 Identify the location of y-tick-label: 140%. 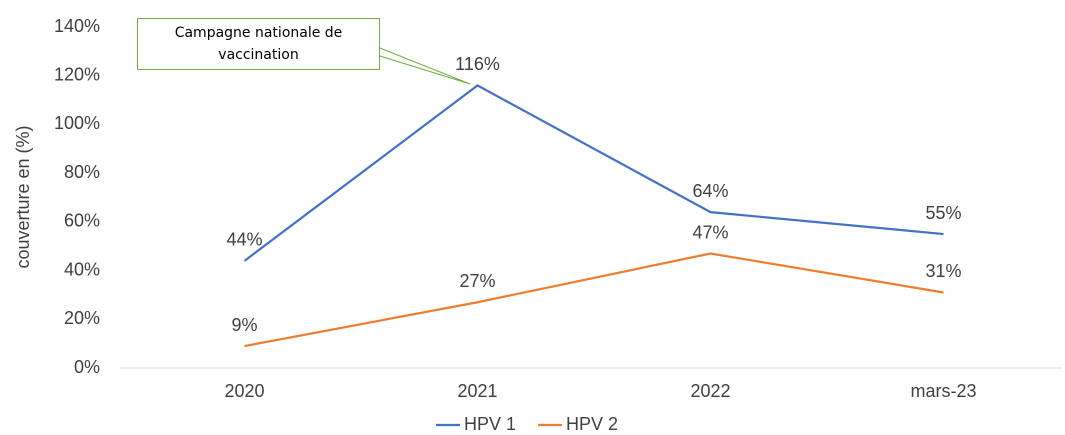
(77, 26).